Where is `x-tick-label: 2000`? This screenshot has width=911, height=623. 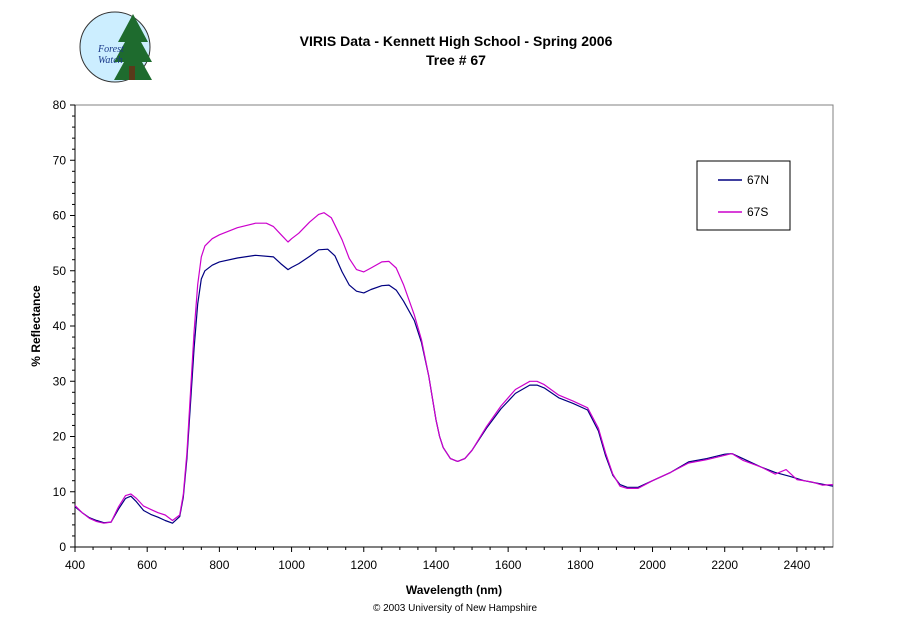 x-tick-label: 2000 is located at coordinates (652, 565).